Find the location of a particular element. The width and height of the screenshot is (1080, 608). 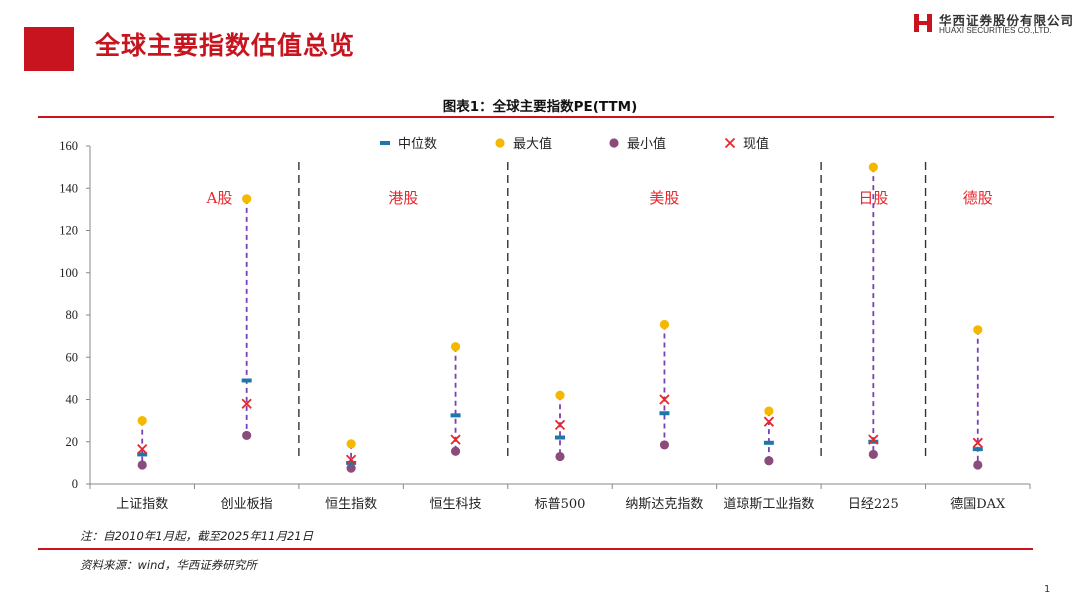

x-tick-label: 恒生科技 is located at coordinates (456, 504).